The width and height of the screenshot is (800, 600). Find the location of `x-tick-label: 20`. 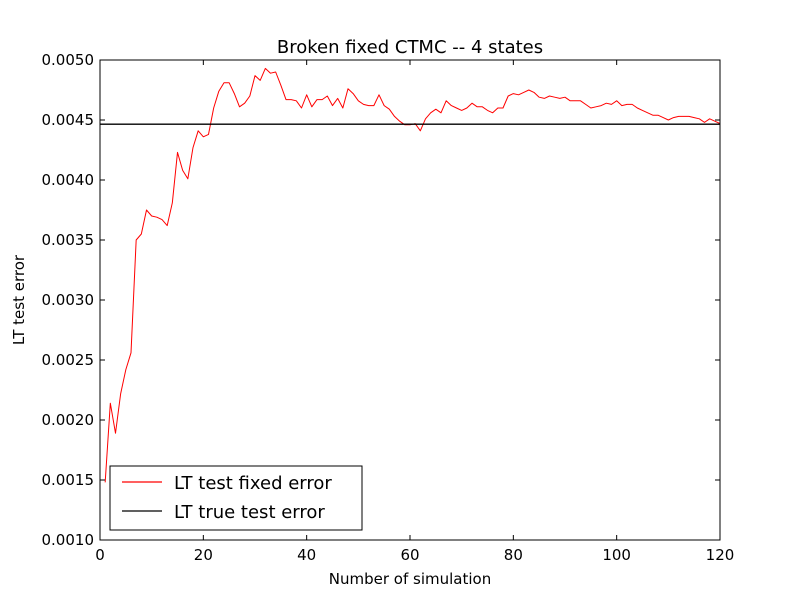

x-tick-label: 20 is located at coordinates (203, 555).